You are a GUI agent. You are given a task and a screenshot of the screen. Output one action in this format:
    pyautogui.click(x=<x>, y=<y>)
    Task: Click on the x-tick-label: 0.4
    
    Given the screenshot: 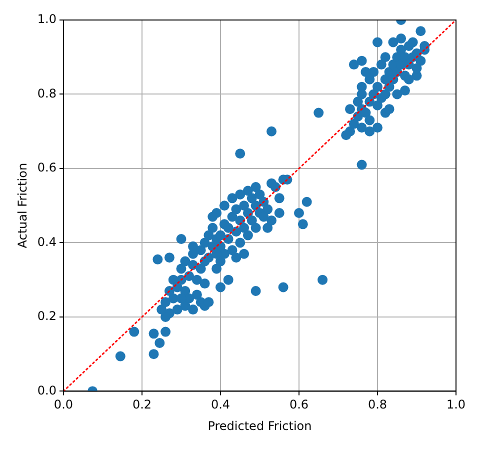 What is the action you would take?
    pyautogui.click(x=220, y=405)
    